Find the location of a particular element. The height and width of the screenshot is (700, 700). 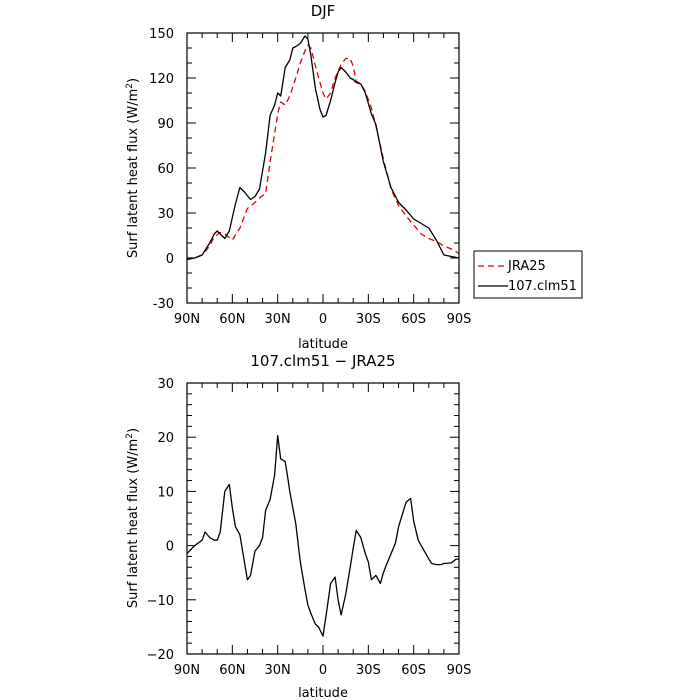

top-x-tick-label: 90N is located at coordinates (187, 319).